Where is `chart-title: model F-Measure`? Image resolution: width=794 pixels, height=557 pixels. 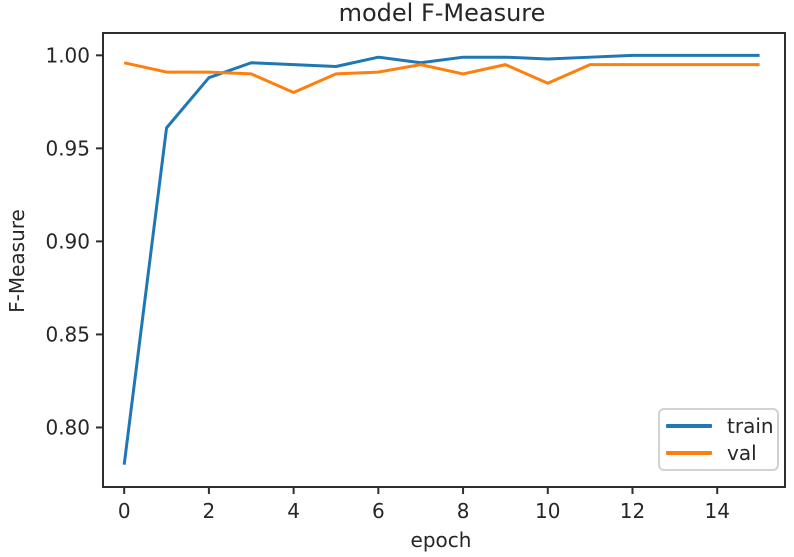 chart-title: model F-Measure is located at coordinates (442, 13).